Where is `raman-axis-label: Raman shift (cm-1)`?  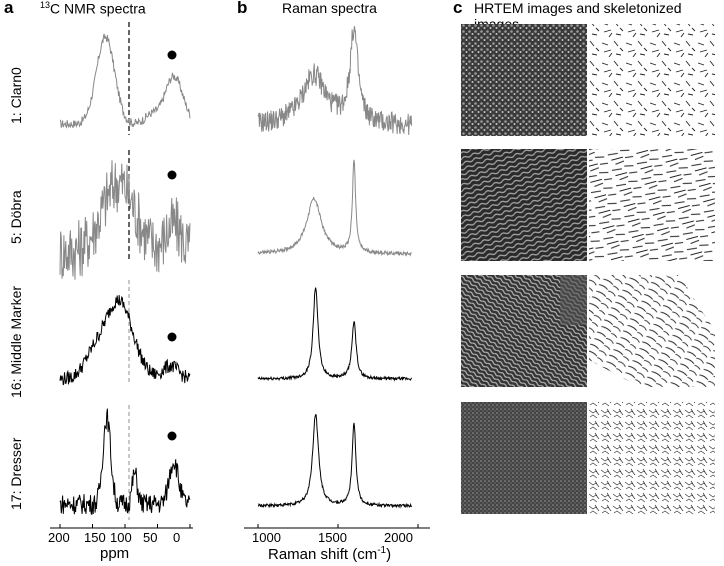
raman-axis-label: Raman shift (cm-1) is located at coordinates (329, 554).